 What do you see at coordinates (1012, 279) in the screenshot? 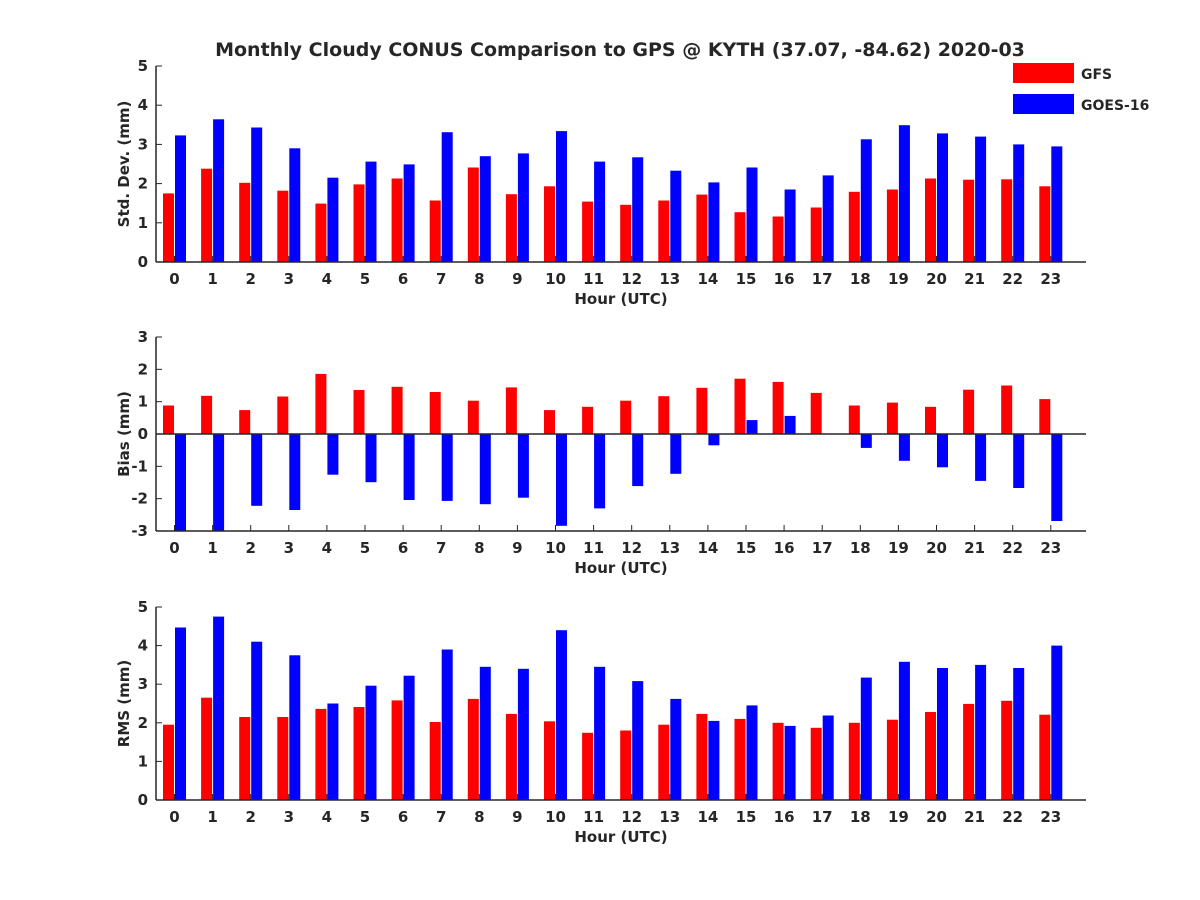
I see `x-tick-label: 22` at bounding box center [1012, 279].